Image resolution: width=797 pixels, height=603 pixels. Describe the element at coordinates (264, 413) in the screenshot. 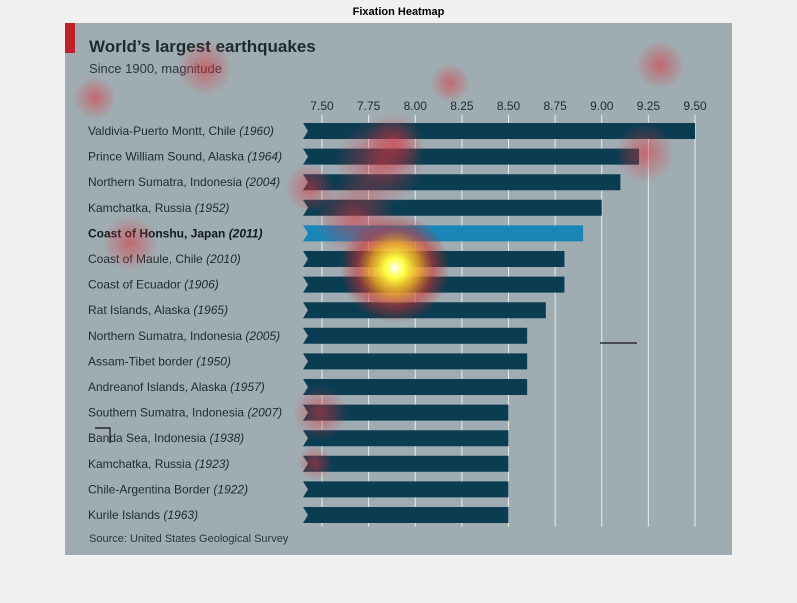

I see `category-year: (2007)` at that location.